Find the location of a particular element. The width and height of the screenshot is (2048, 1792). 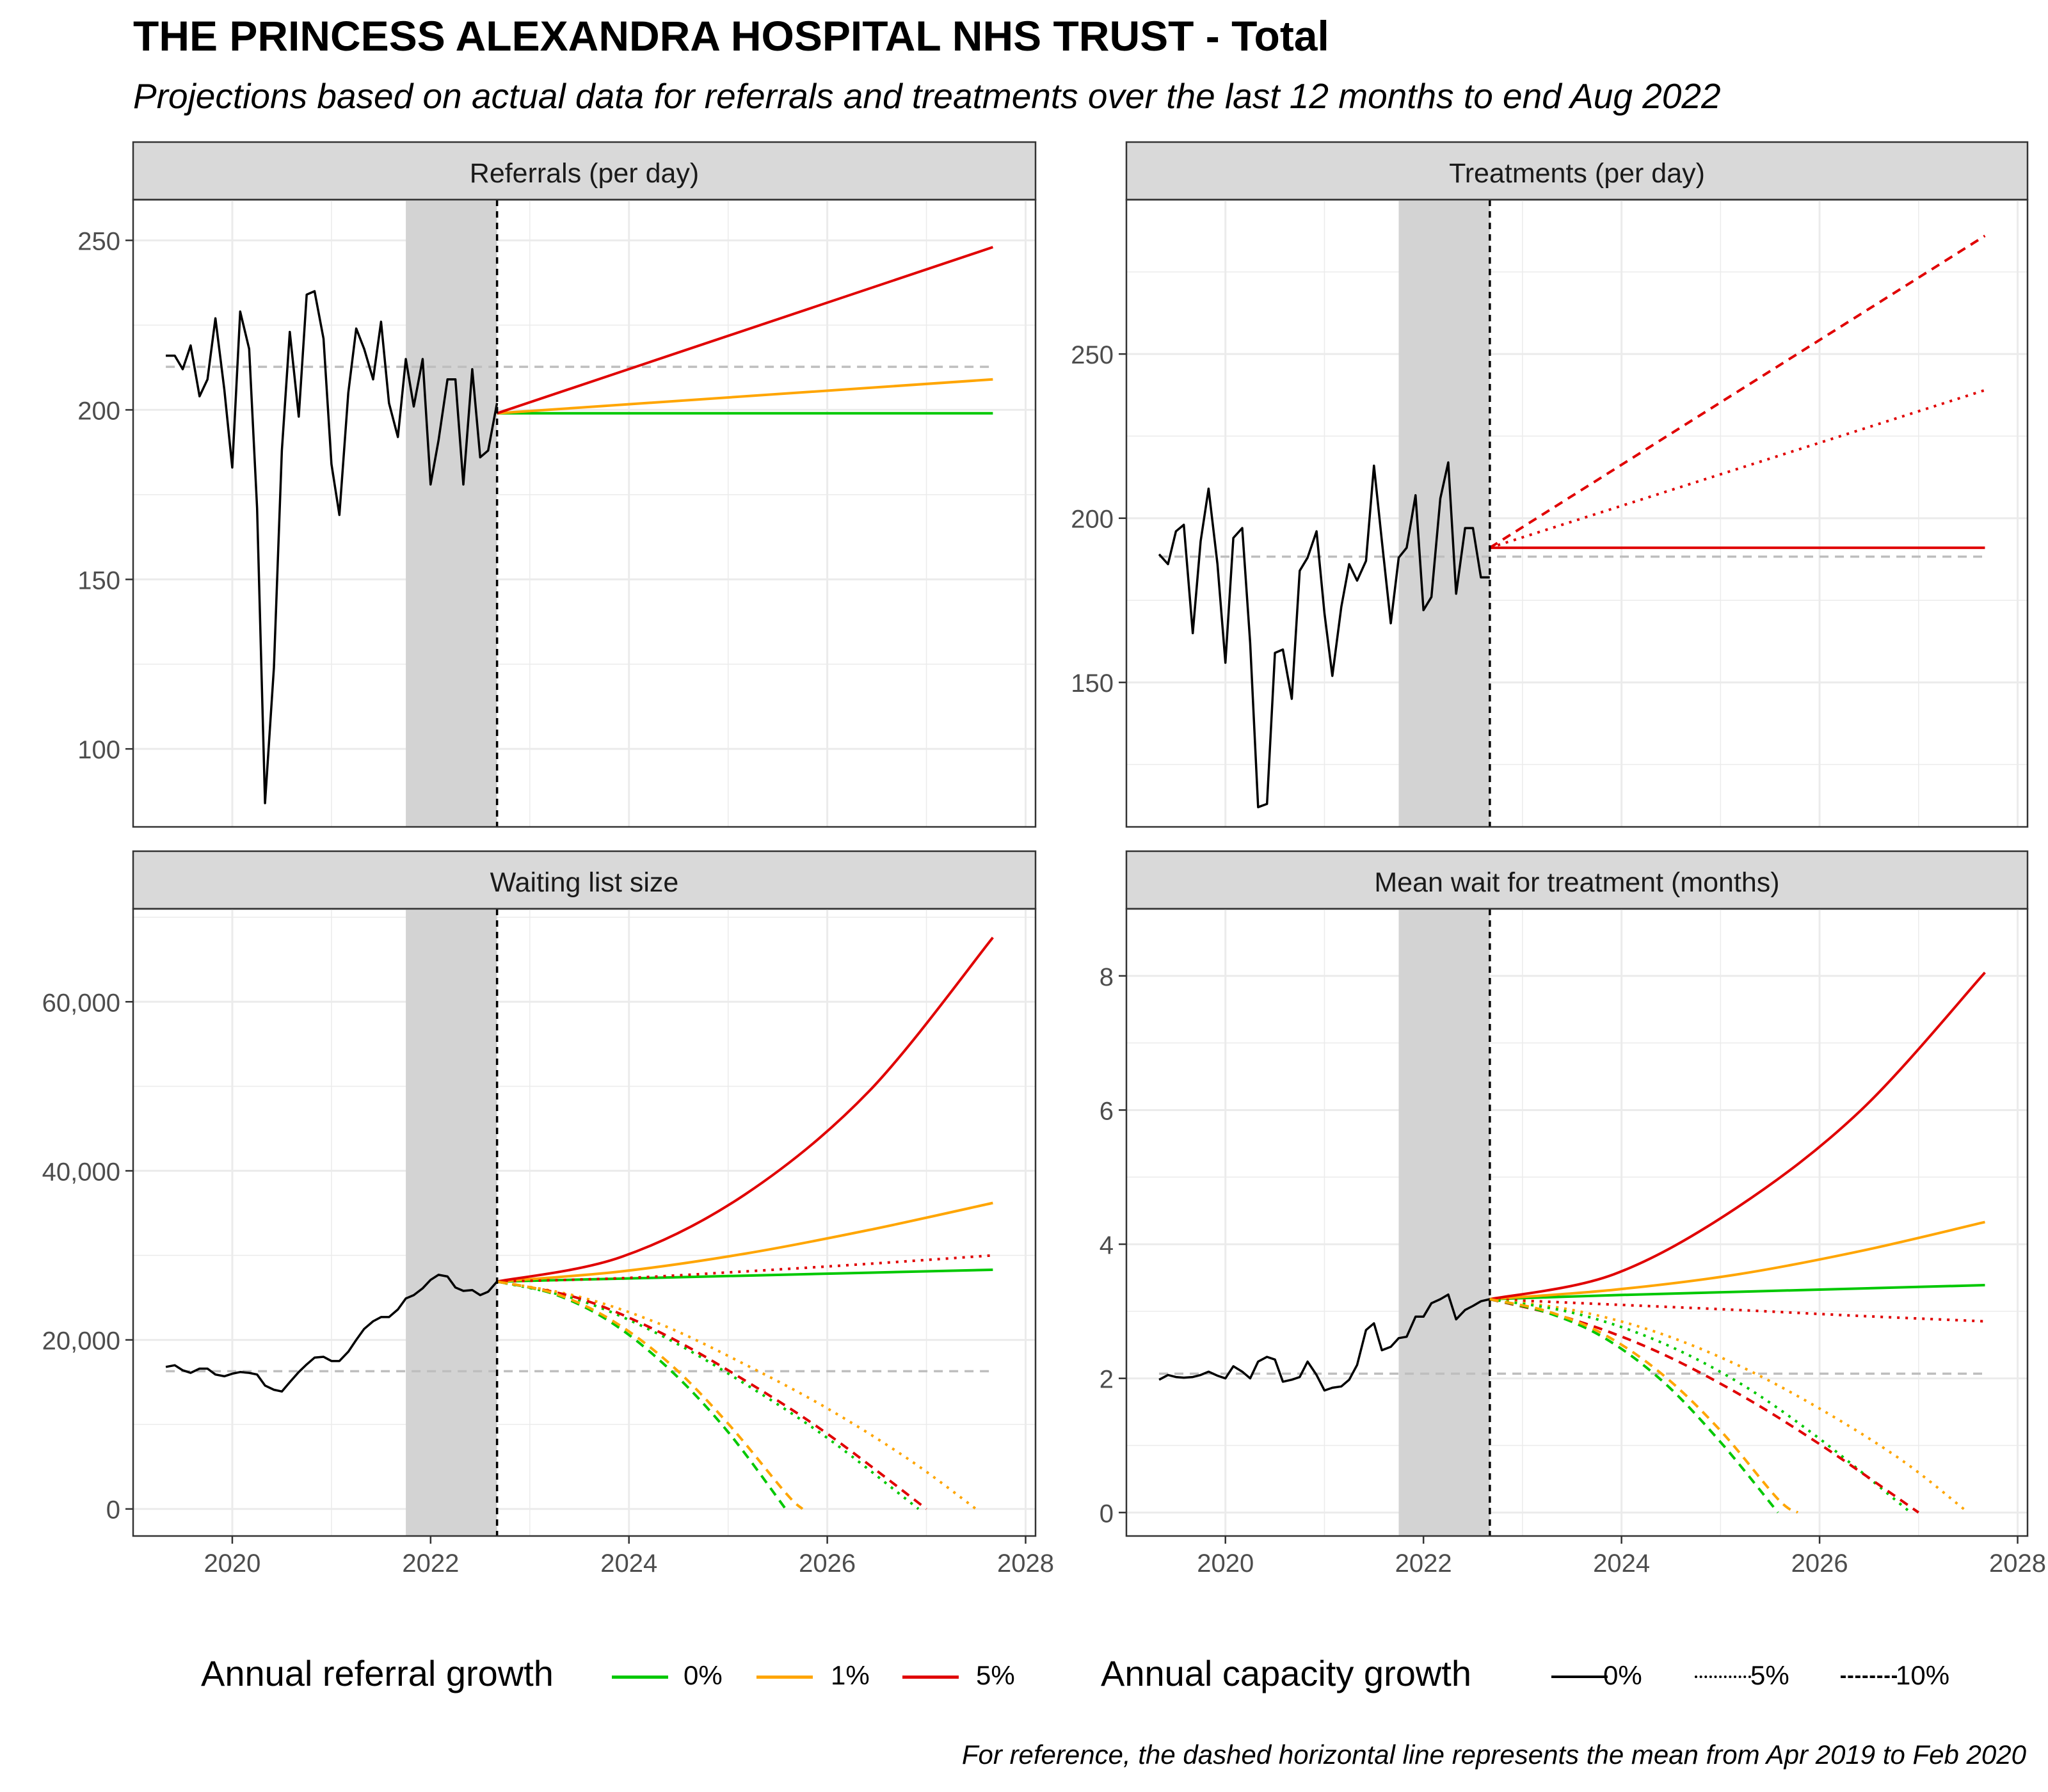

y-tick-label: 8 is located at coordinates (1107, 977).